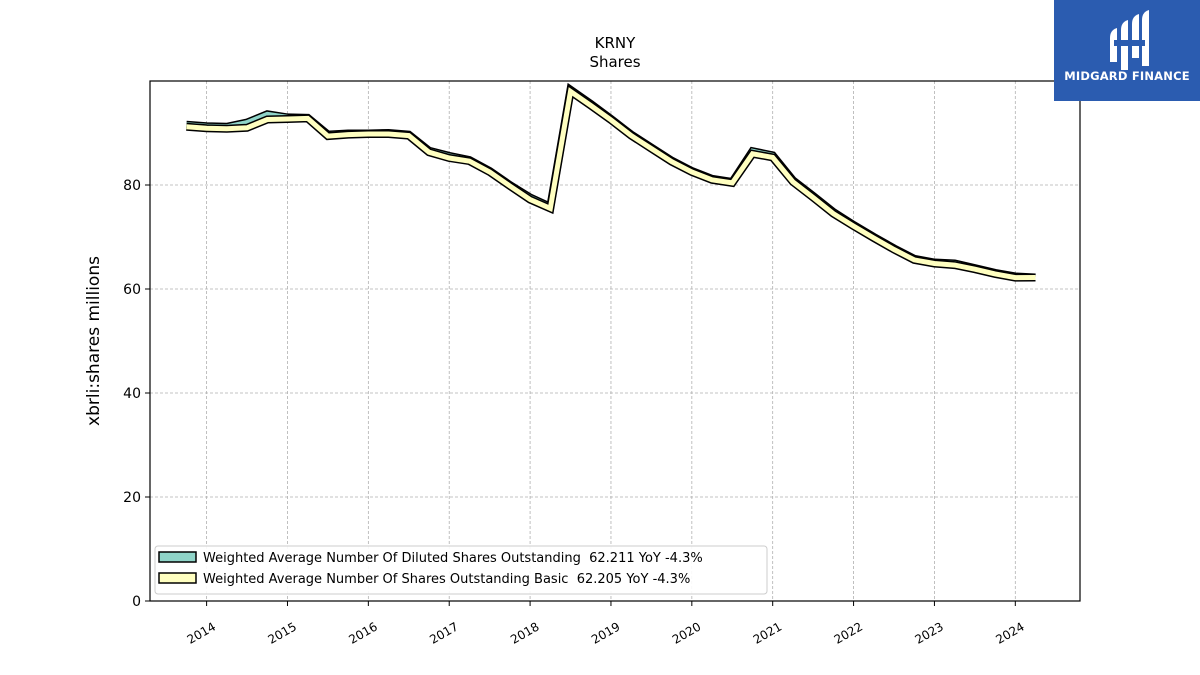  What do you see at coordinates (686, 632) in the screenshot?
I see `x-tick-label: 2020` at bounding box center [686, 632].